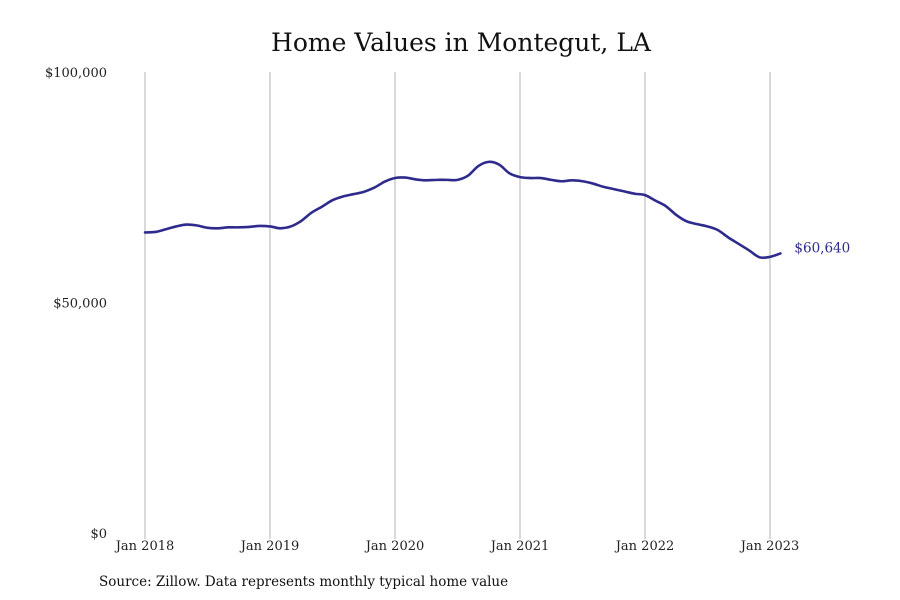 The height and width of the screenshot is (600, 900). I want to click on series-line, so click(462, 210).